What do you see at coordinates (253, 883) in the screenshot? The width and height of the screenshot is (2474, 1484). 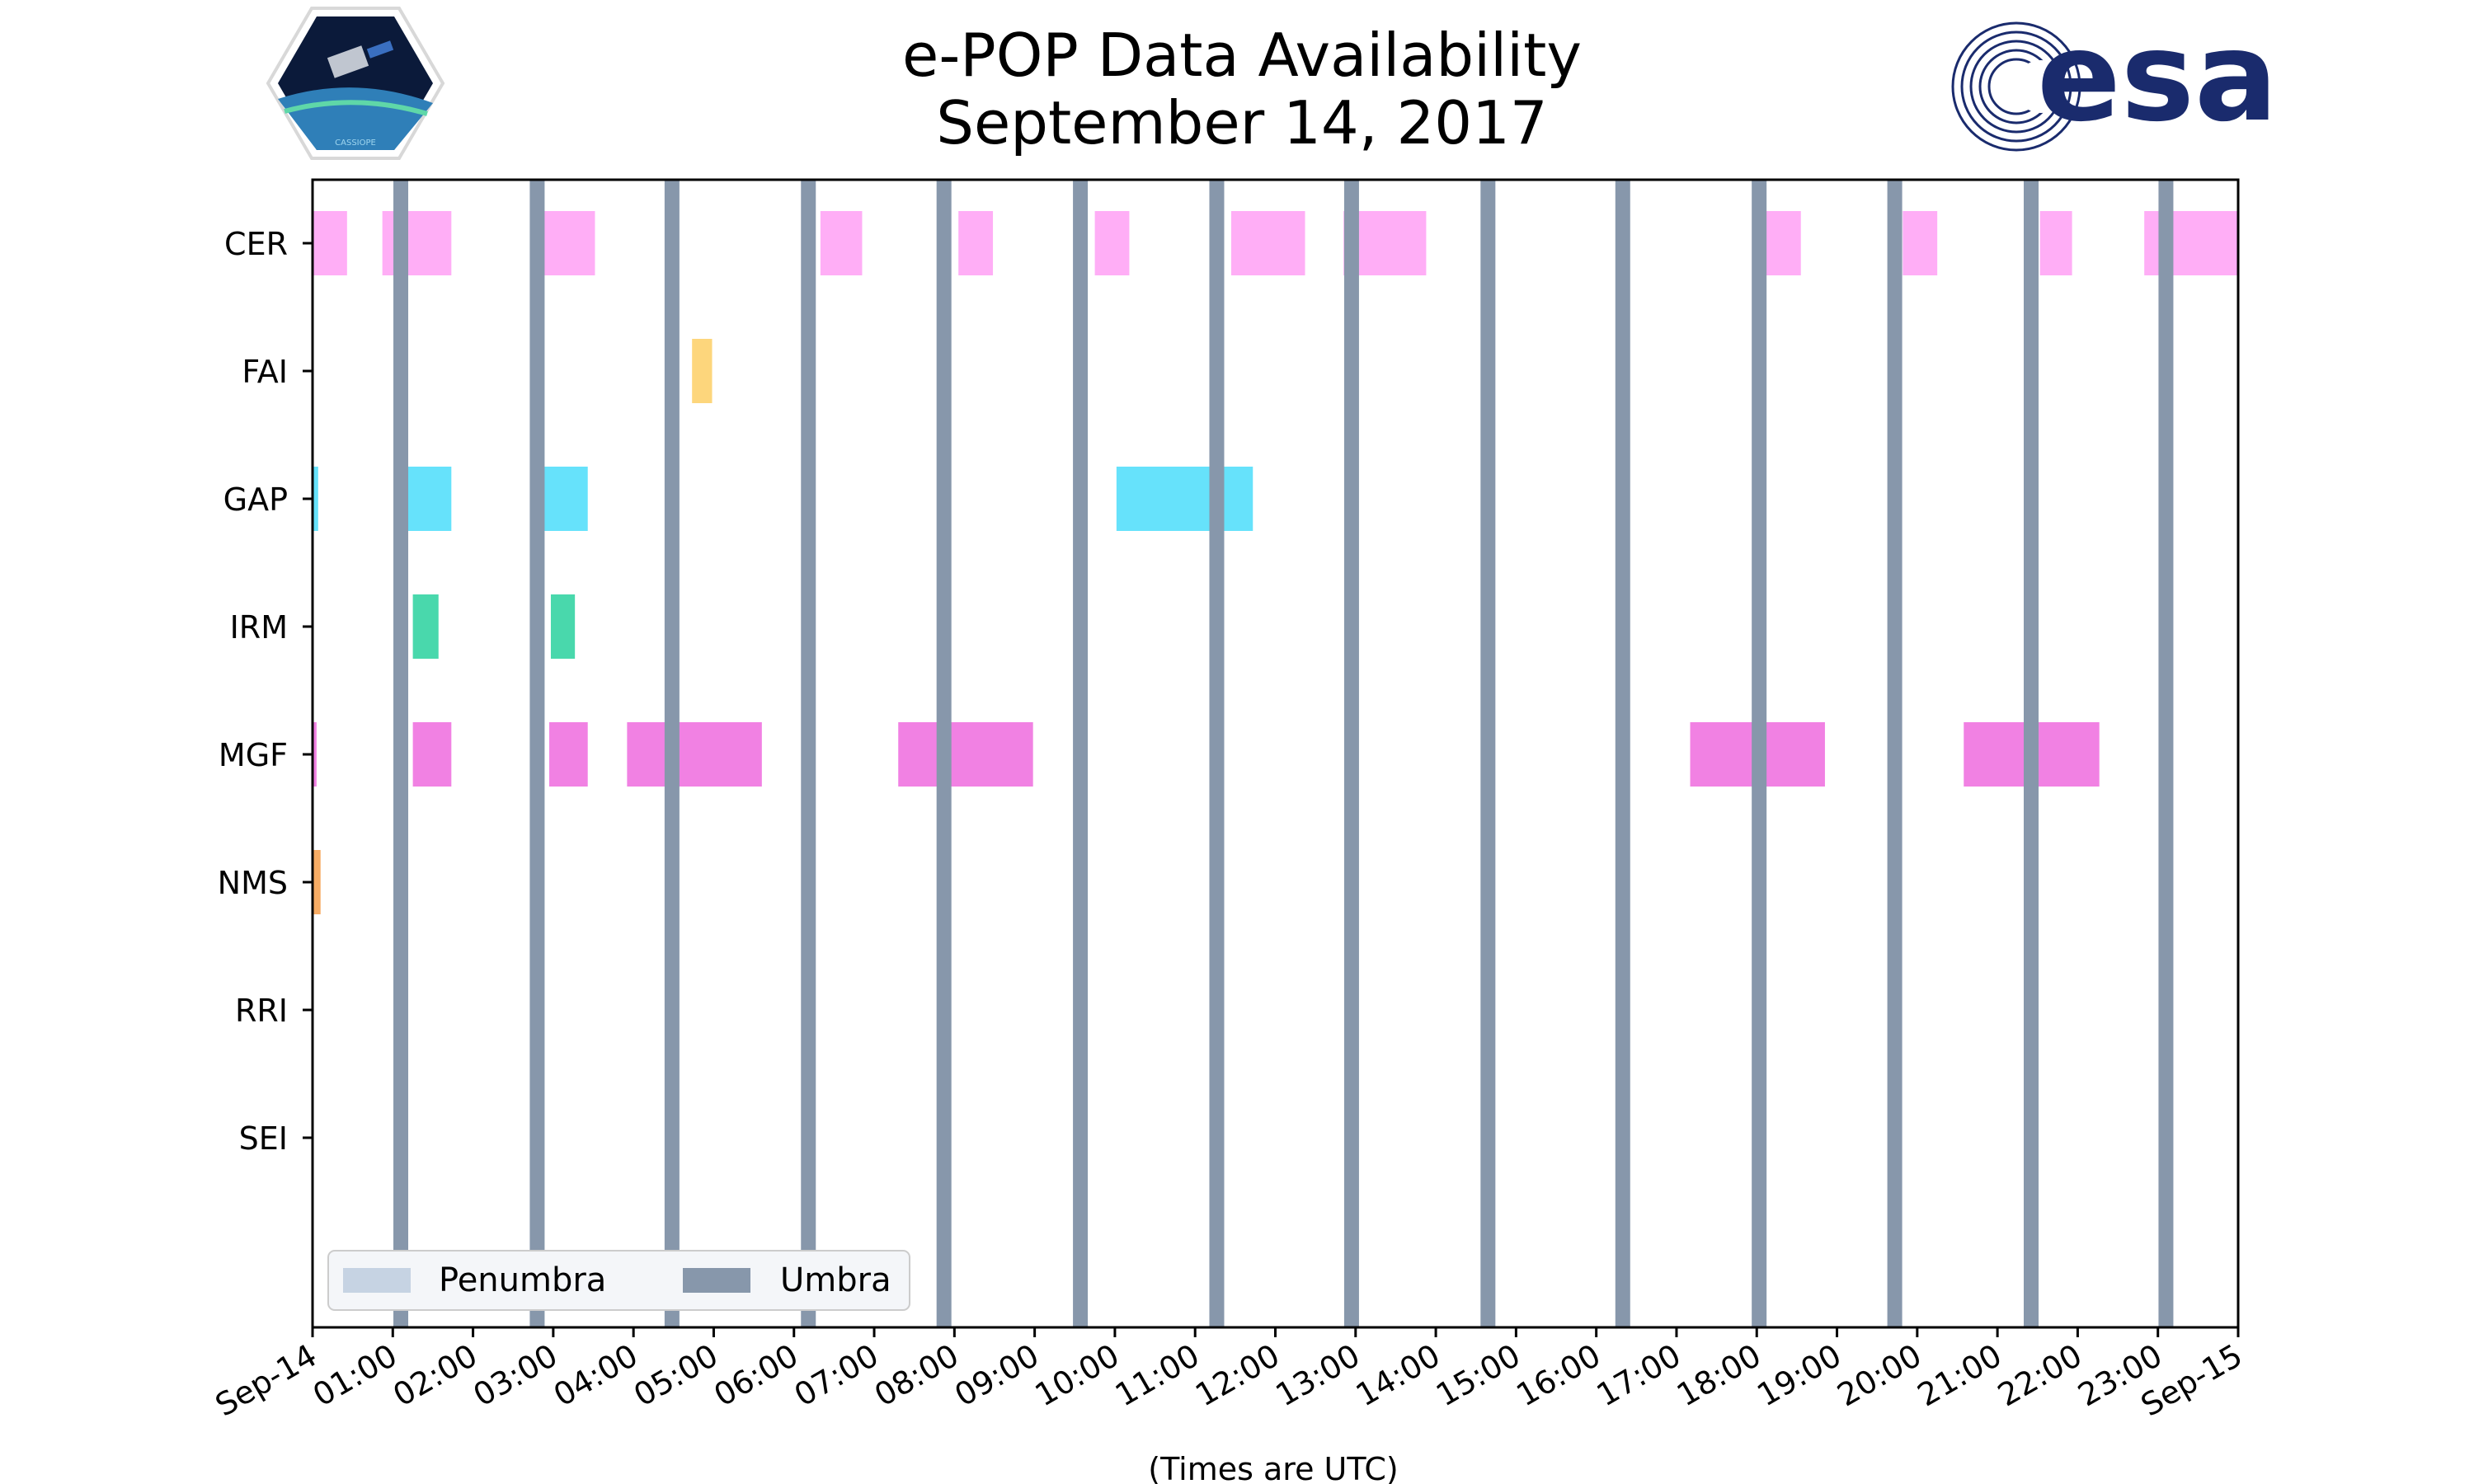 I see `y-label-nms: NMS` at bounding box center [253, 883].